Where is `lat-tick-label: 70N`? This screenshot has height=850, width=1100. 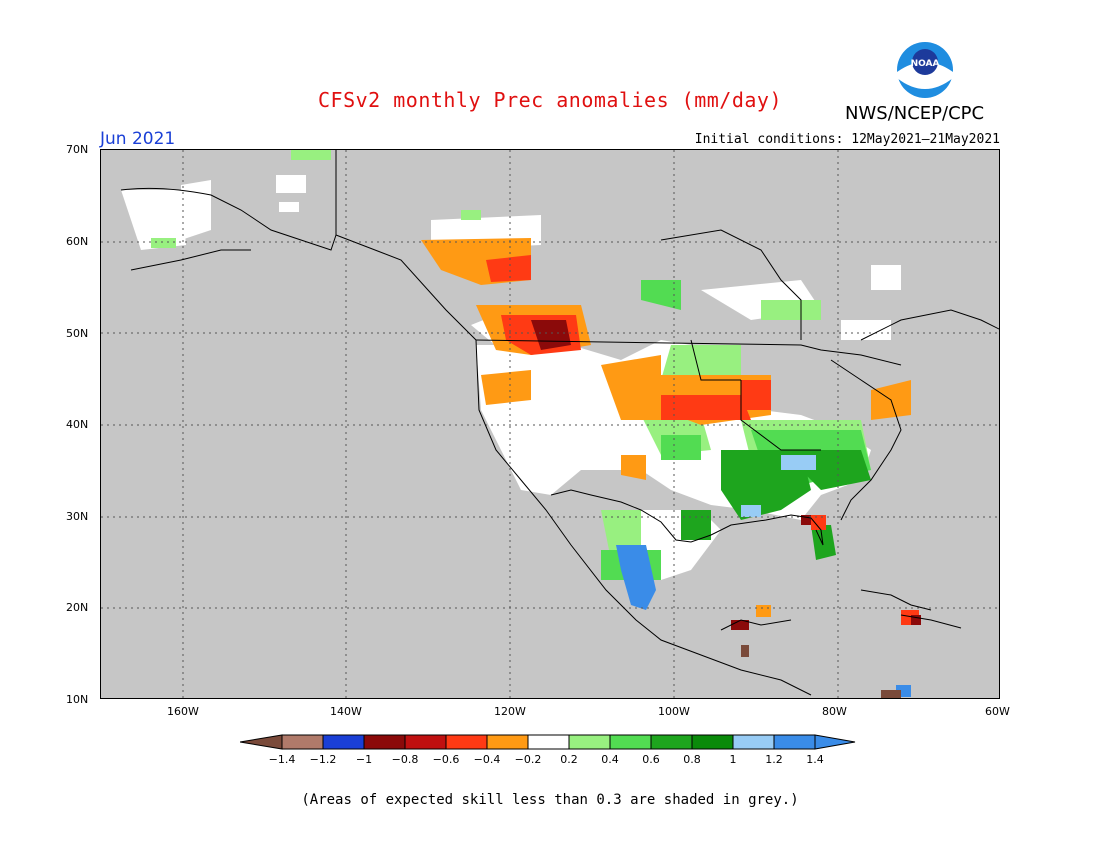
lat-tick-label: 70N is located at coordinates (77, 149).